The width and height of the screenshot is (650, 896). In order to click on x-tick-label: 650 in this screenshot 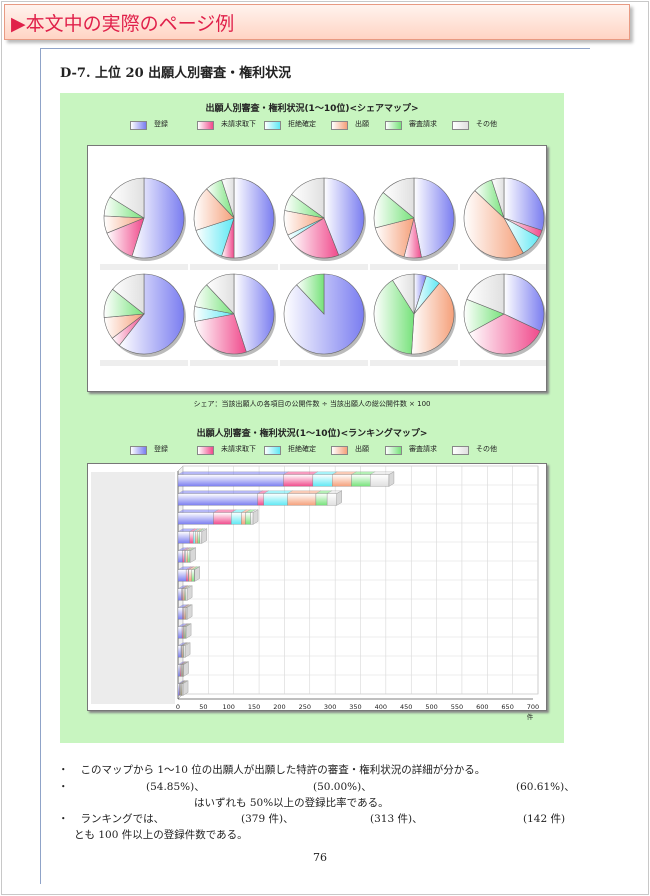, I will do `click(507, 707)`.